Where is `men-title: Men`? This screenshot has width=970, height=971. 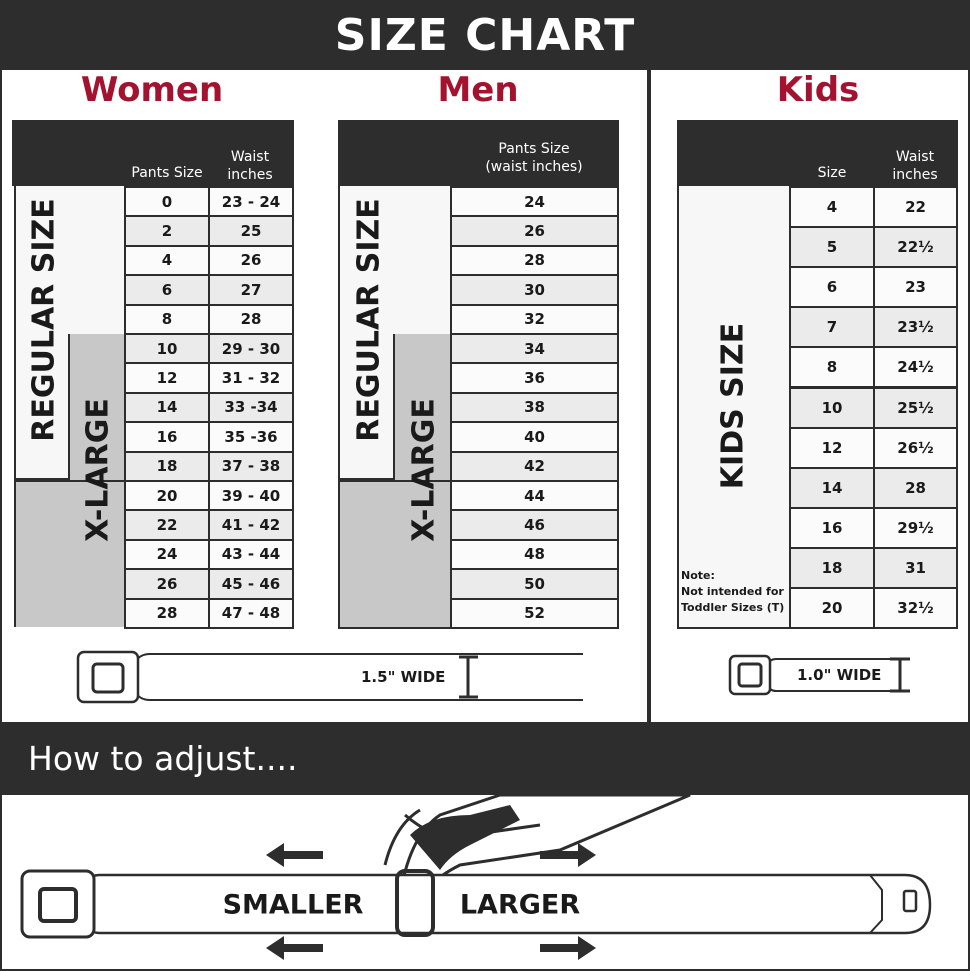
men-title: Men is located at coordinates (478, 90).